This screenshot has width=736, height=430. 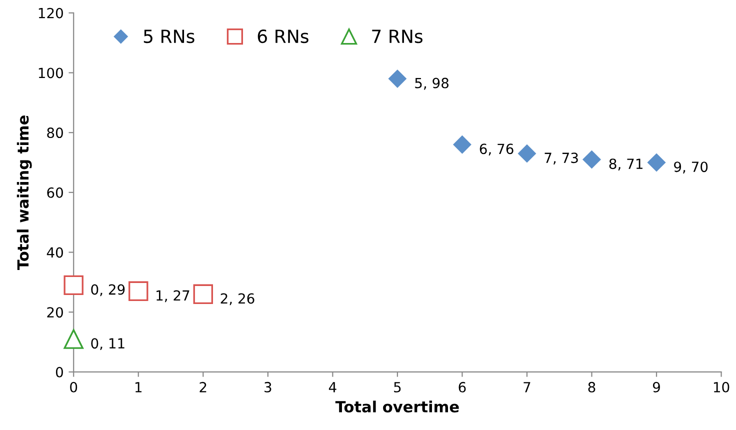 What do you see at coordinates (268, 387) in the screenshot?
I see `x-tick-label: 3` at bounding box center [268, 387].